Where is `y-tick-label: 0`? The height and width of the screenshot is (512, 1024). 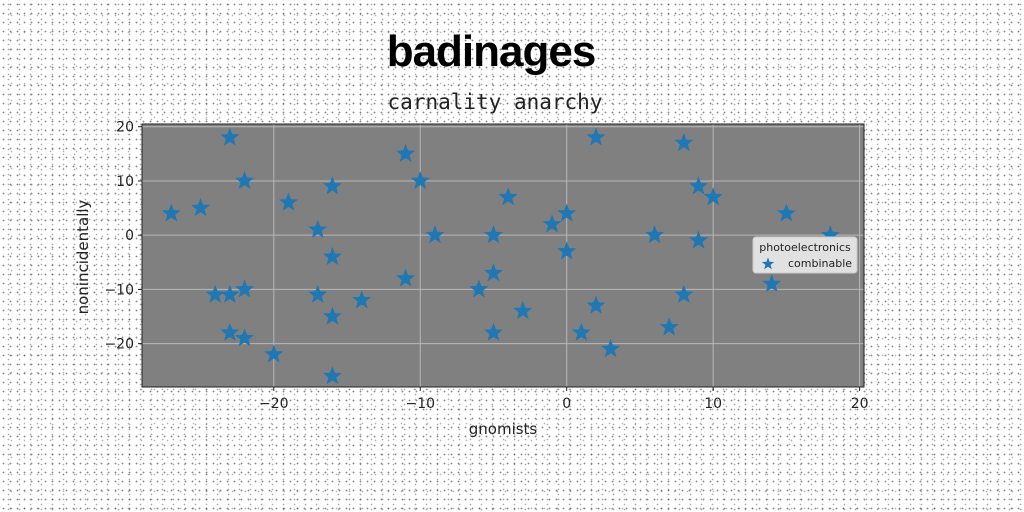 y-tick-label: 0 is located at coordinates (129, 236).